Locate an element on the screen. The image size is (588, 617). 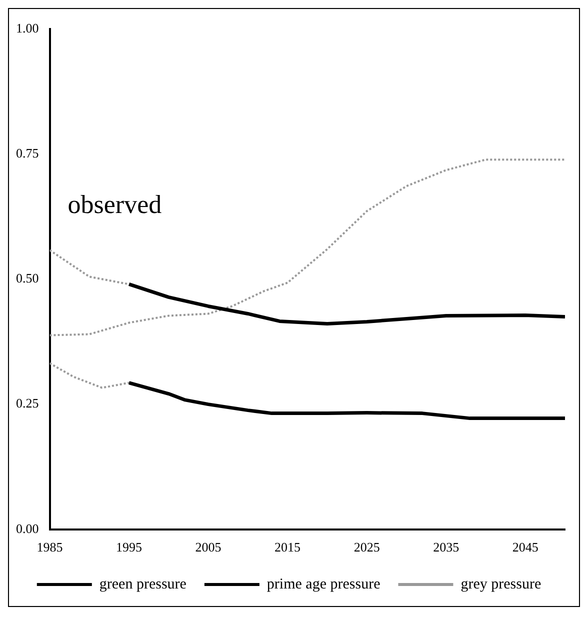
annotation: observed is located at coordinates (115, 204).